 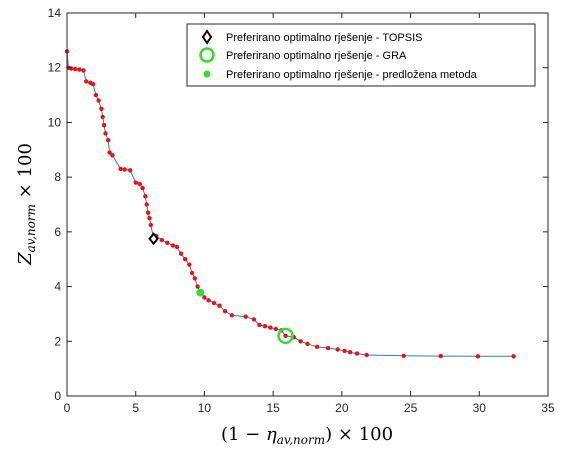 I want to click on x-tick-label-1: 5, so click(x=135, y=408).